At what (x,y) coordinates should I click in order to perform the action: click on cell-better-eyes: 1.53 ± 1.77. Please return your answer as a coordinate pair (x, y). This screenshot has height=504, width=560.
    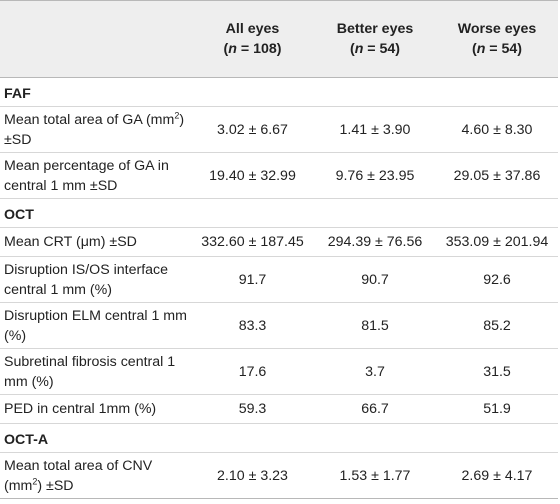
    Looking at the image, I should click on (375, 475).